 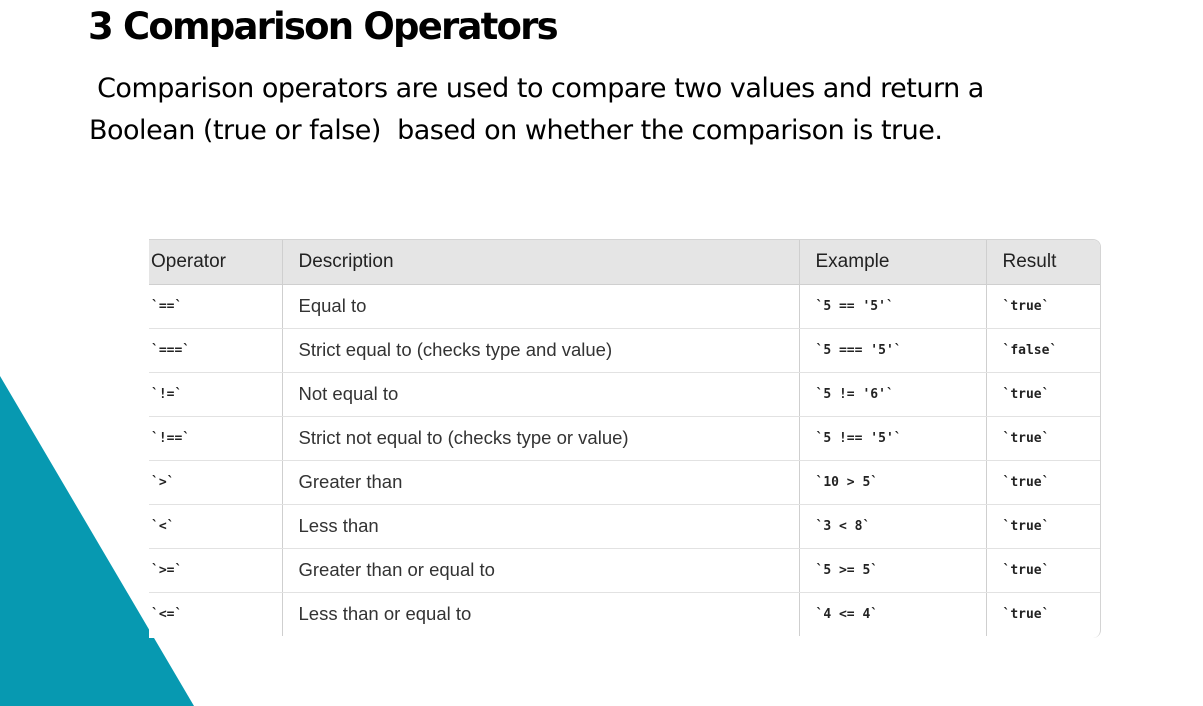 What do you see at coordinates (216, 306) in the screenshot?
I see `operator-cell: `==`` at bounding box center [216, 306].